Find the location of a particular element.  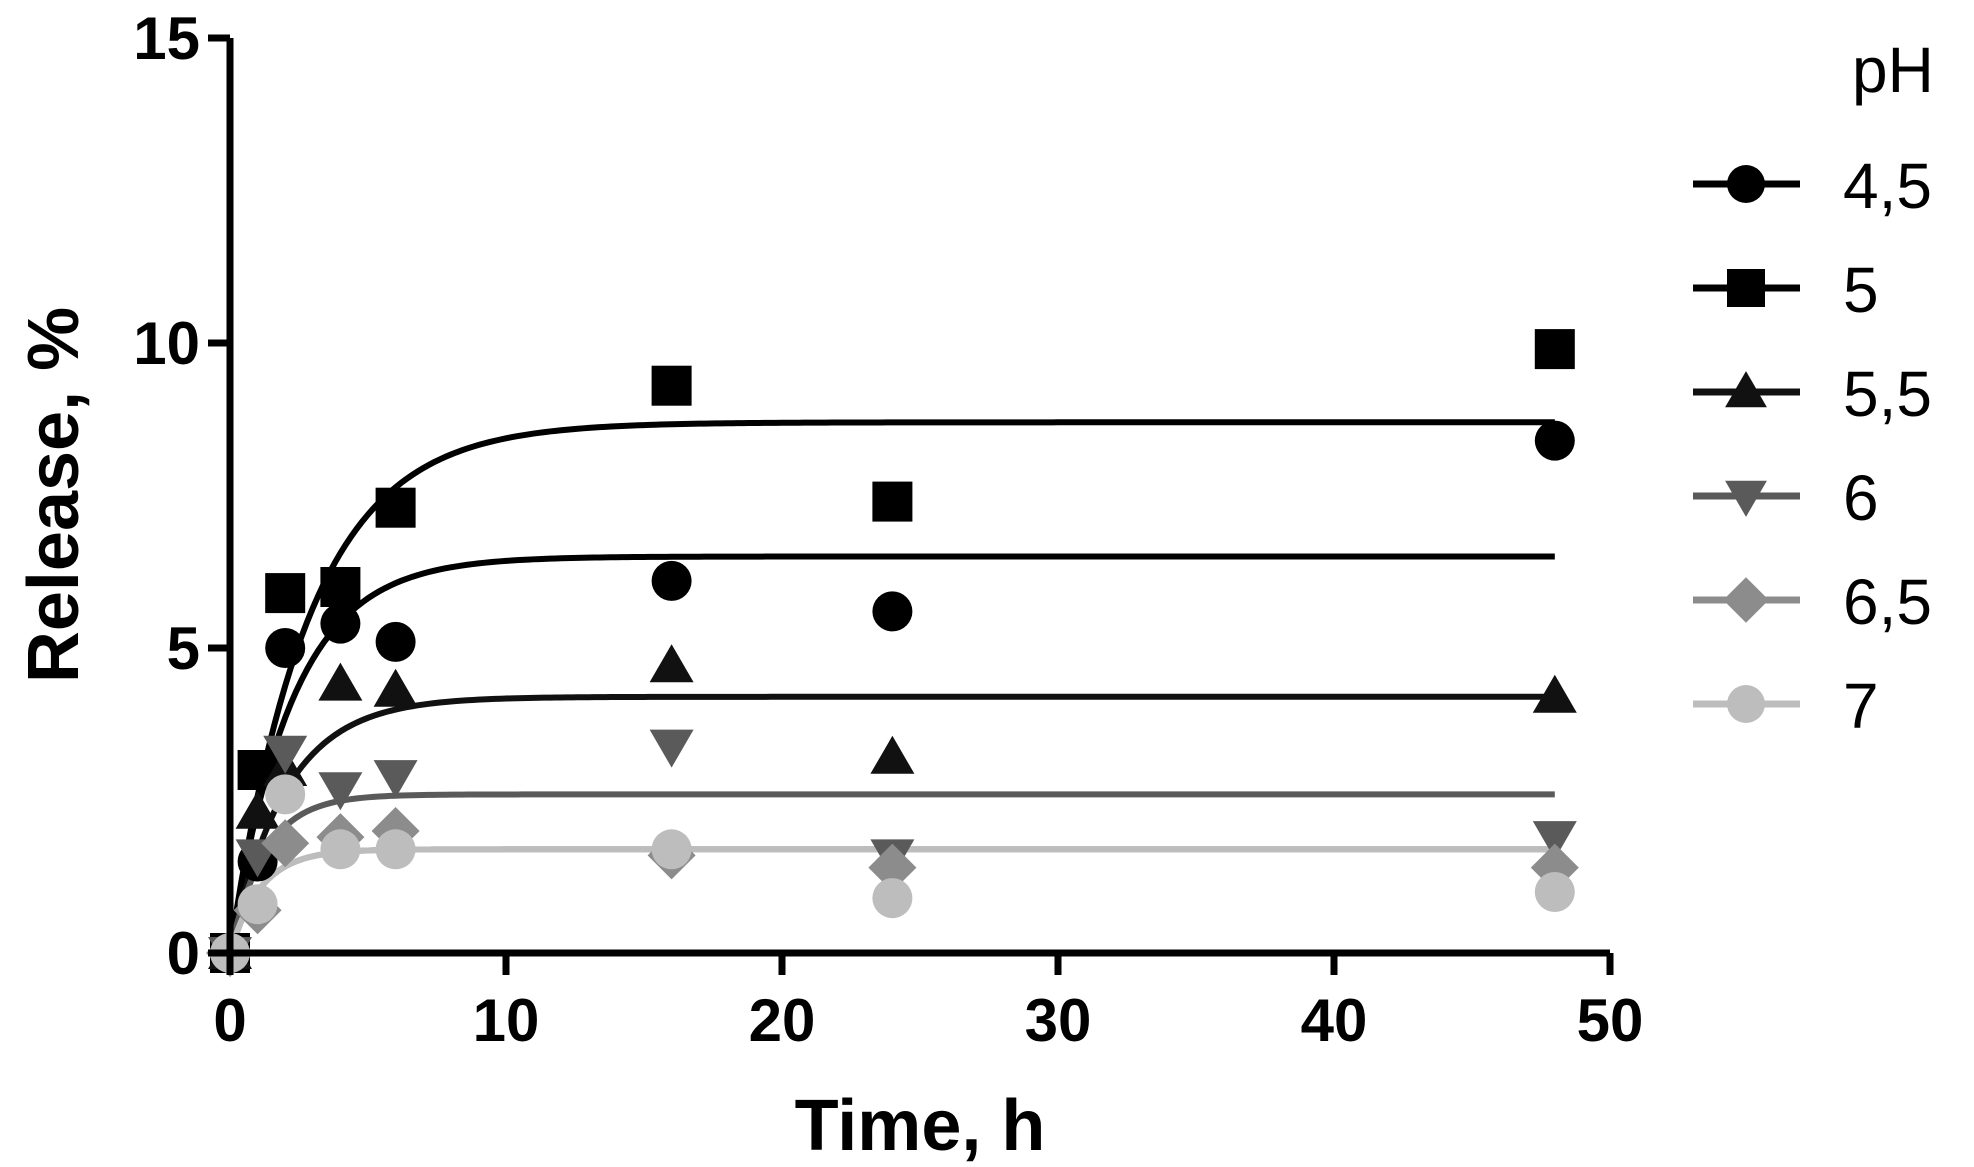

x-tick-label: 0 is located at coordinates (229, 1020).